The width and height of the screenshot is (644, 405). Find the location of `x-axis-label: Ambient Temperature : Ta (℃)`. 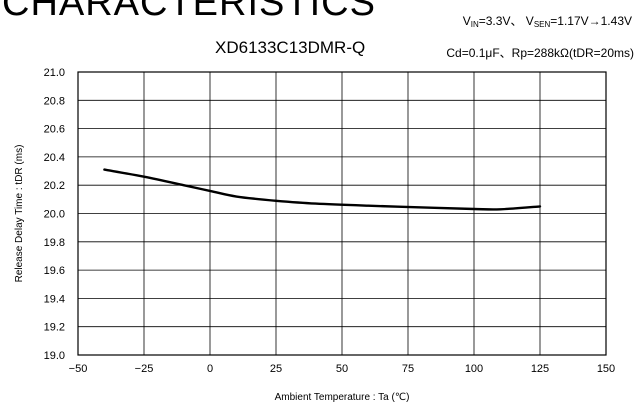

x-axis-label: Ambient Temperature : Ta (℃) is located at coordinates (342, 397).